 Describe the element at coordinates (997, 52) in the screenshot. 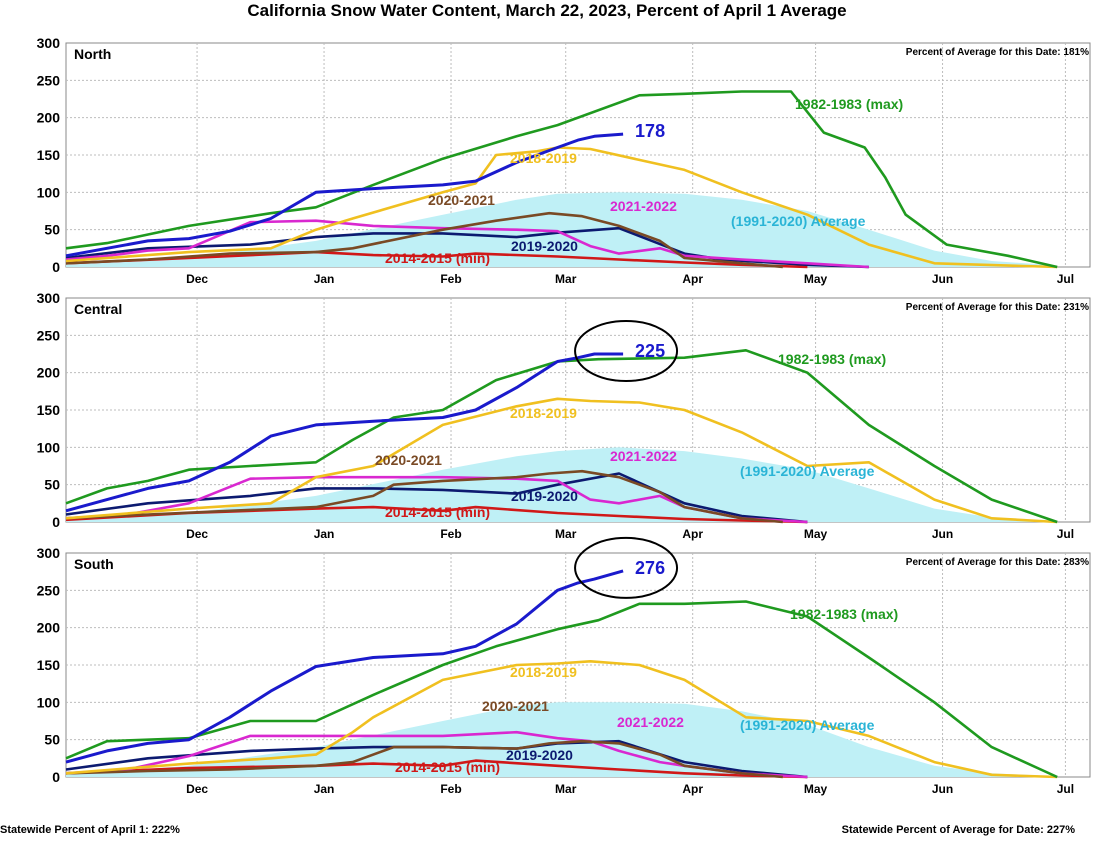

I see `percent-of-average-text: Percent of Average for this Date: 181%` at that location.